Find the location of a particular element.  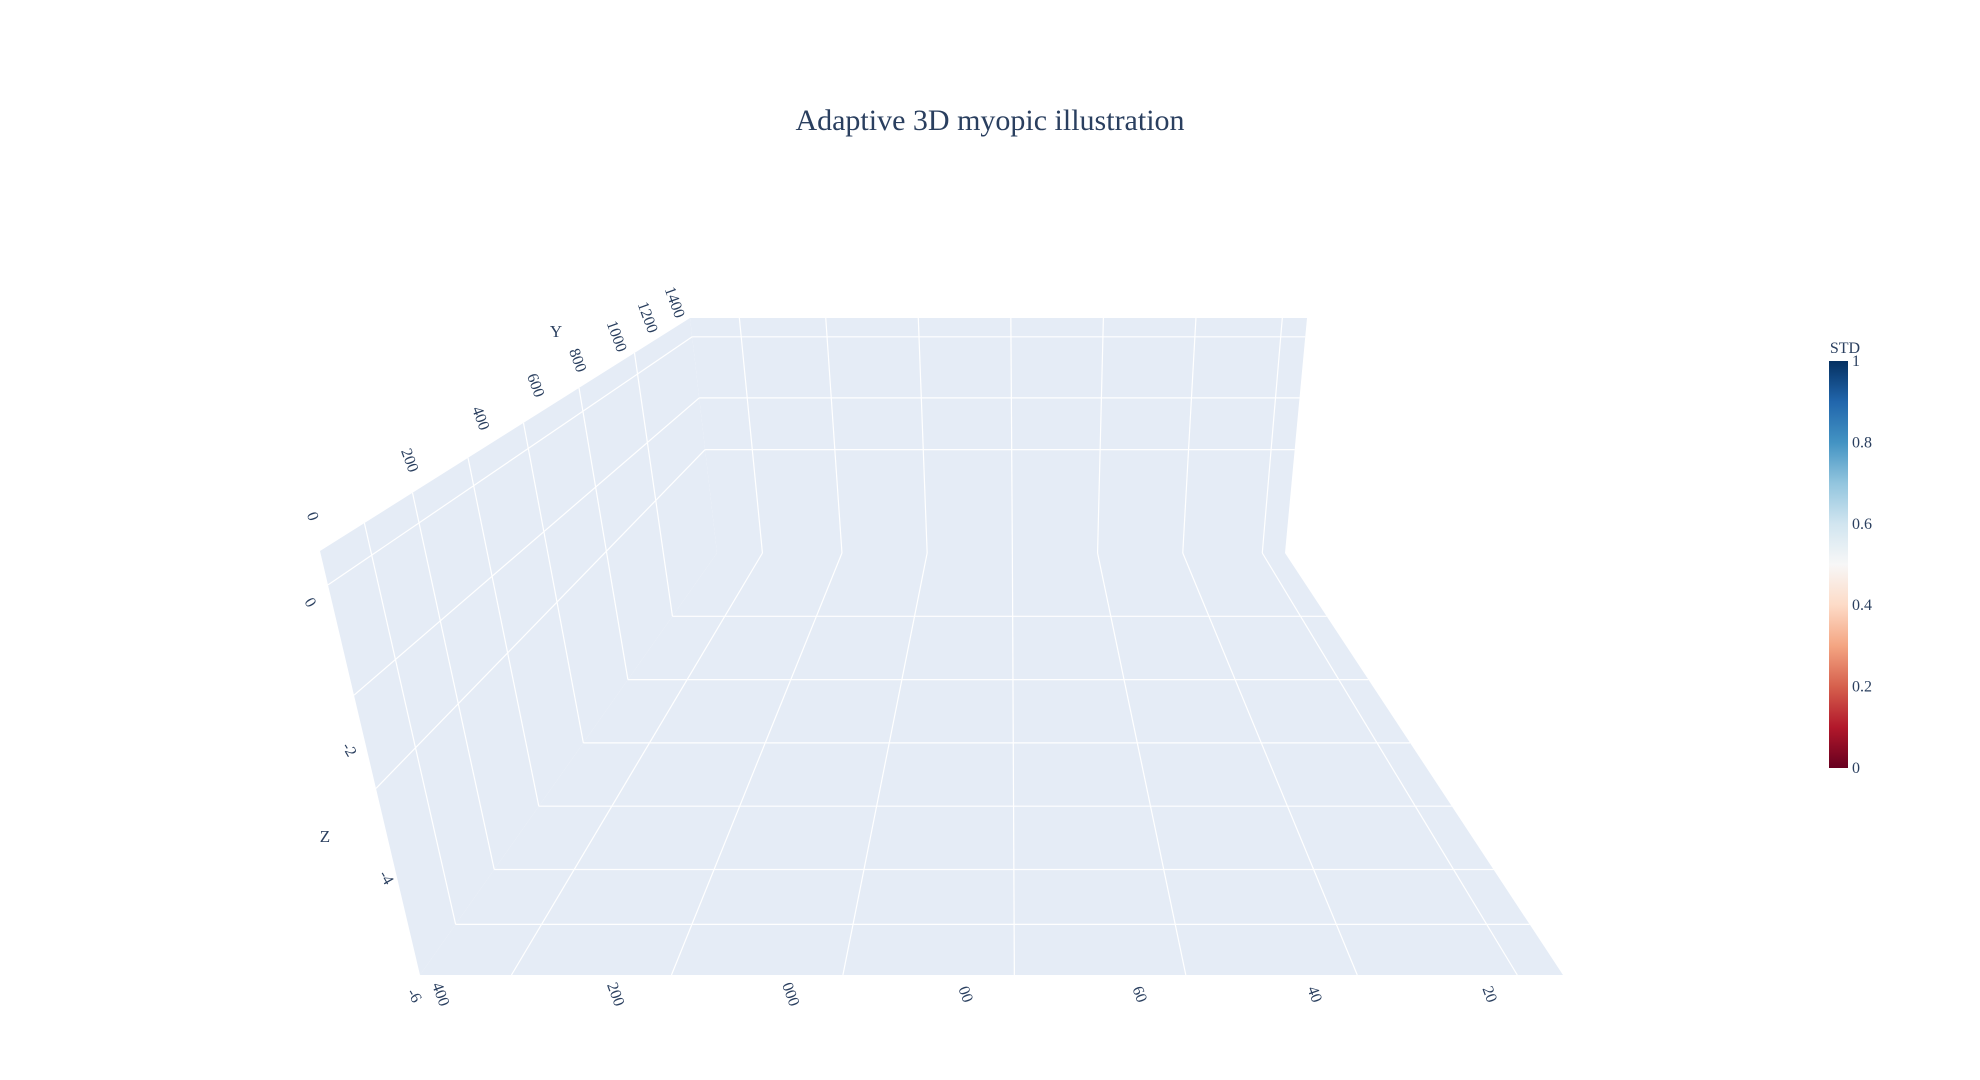

x-tick-label: 400 is located at coordinates (440, 994).